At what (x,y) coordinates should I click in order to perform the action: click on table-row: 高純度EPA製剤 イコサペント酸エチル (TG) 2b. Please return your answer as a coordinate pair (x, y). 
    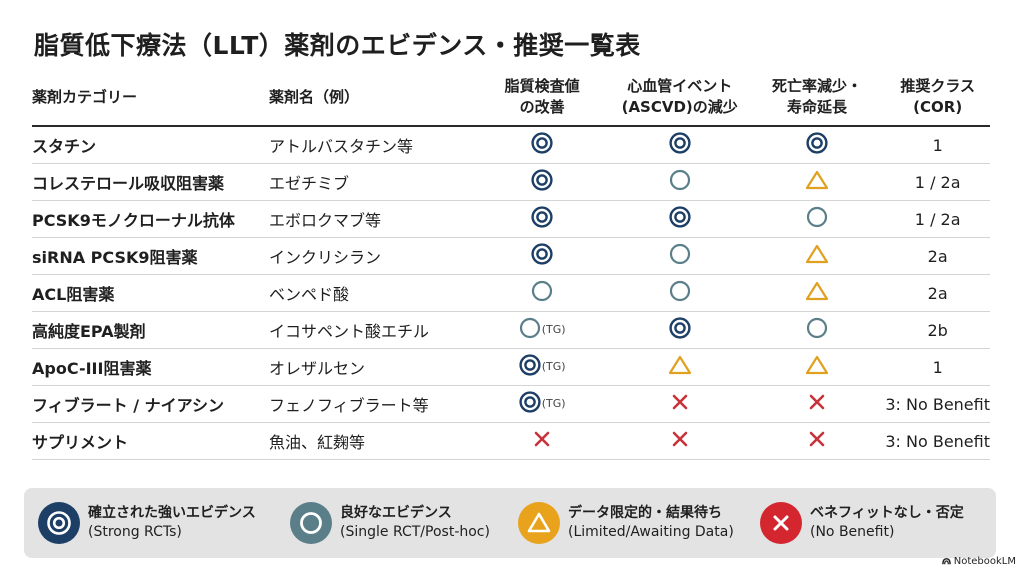
    Looking at the image, I should click on (511, 330).